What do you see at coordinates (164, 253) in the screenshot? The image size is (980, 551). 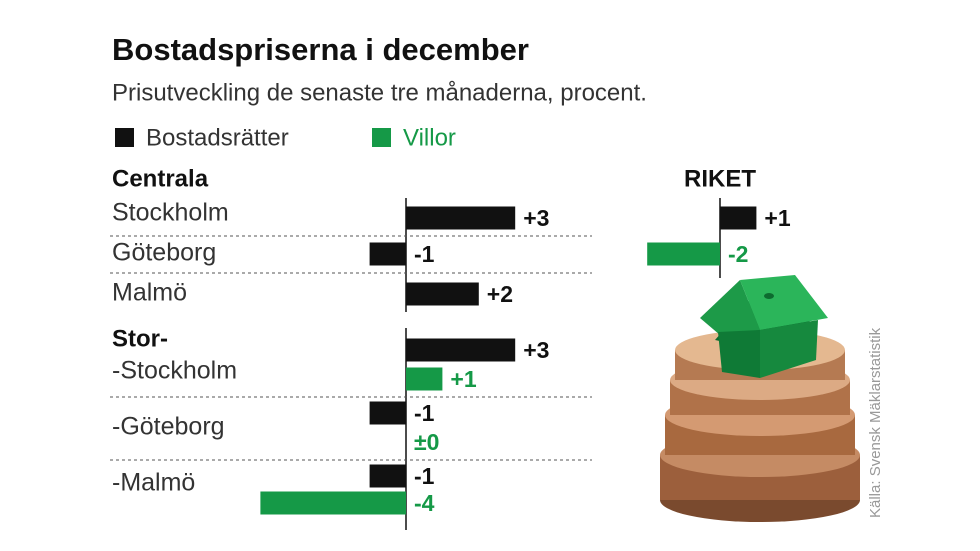 I see `category-label: Göteborg` at bounding box center [164, 253].